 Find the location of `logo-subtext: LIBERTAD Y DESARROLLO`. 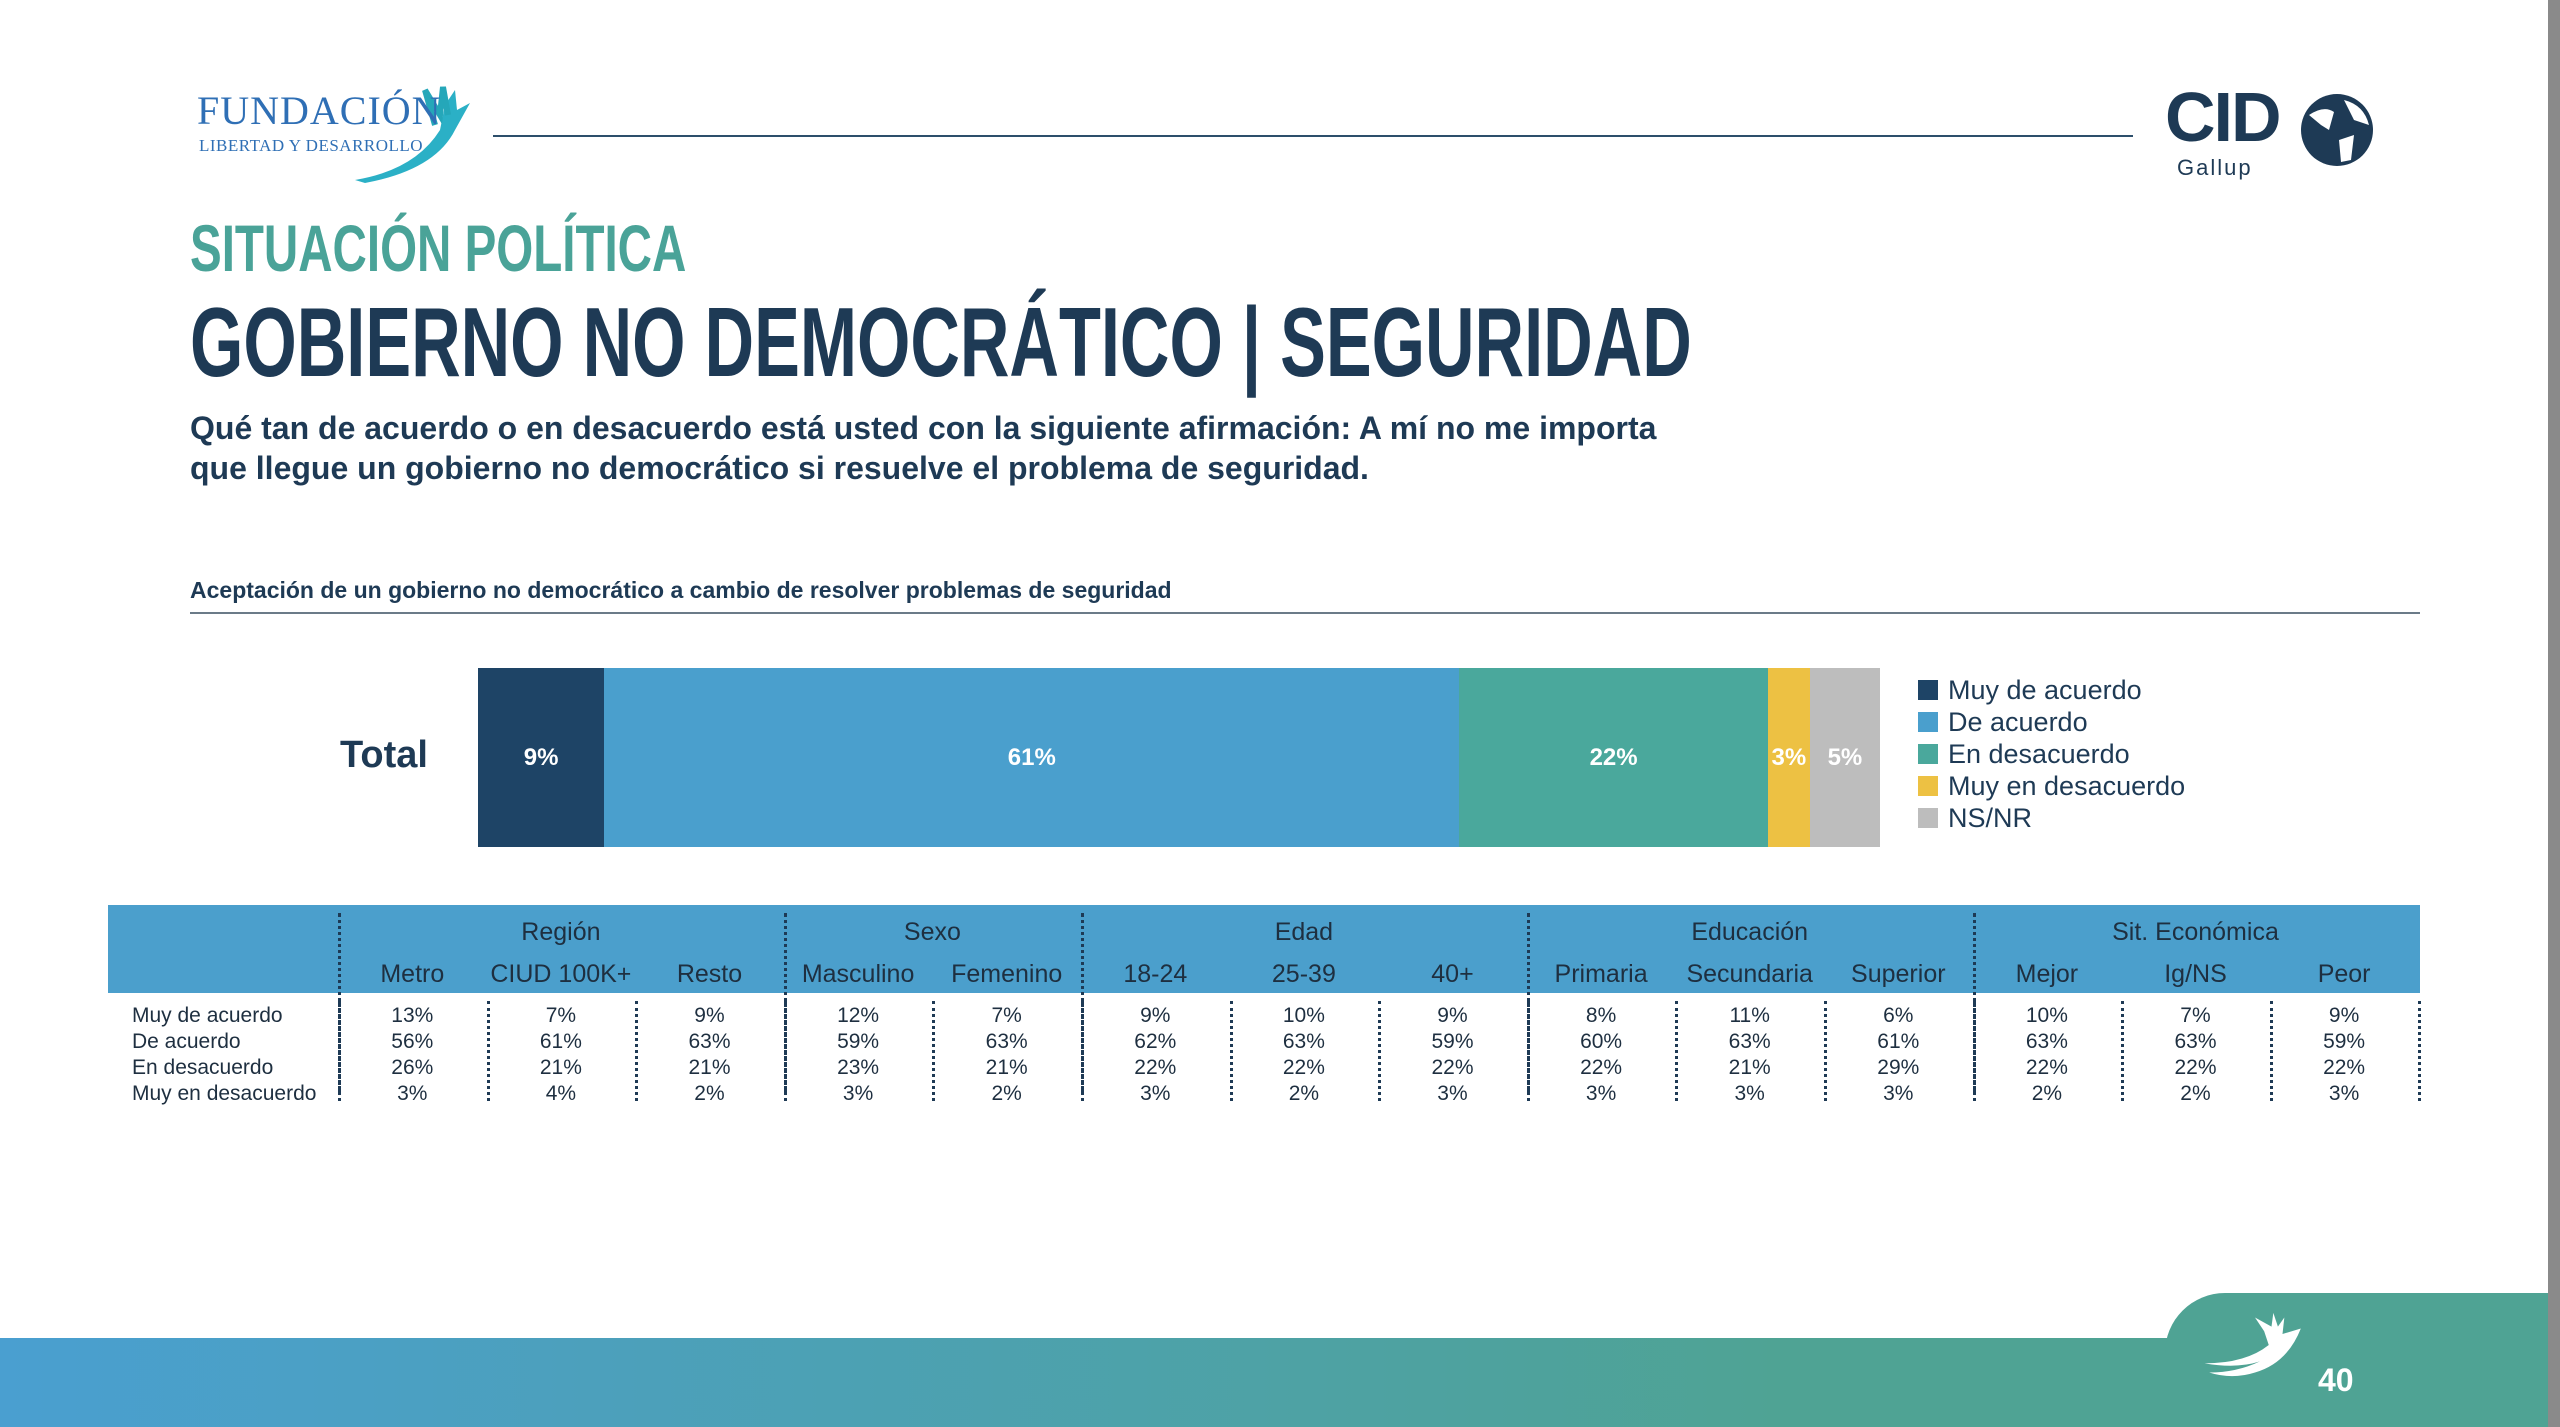

logo-subtext: LIBERTAD Y DESARROLLO is located at coordinates (311, 145).